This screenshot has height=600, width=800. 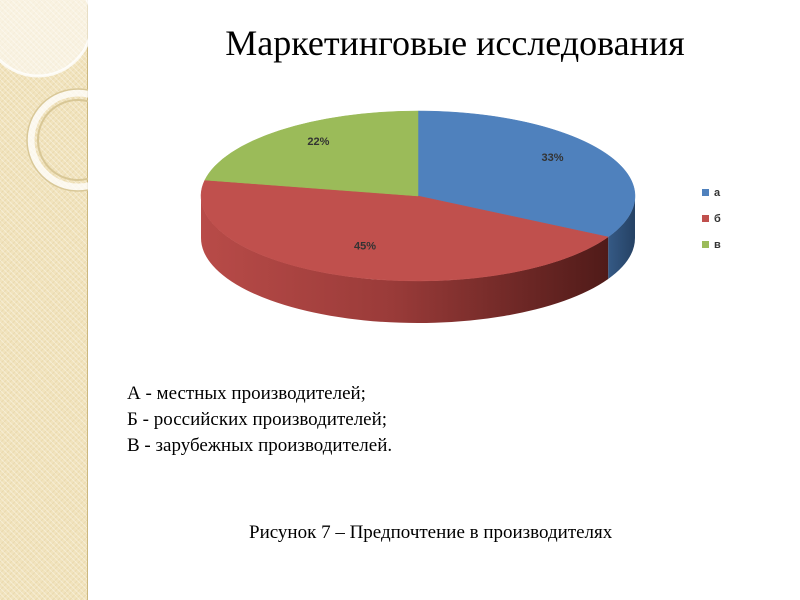 What do you see at coordinates (260, 445) in the screenshot?
I see `note-line-c: В - зарубежных производителей.` at bounding box center [260, 445].